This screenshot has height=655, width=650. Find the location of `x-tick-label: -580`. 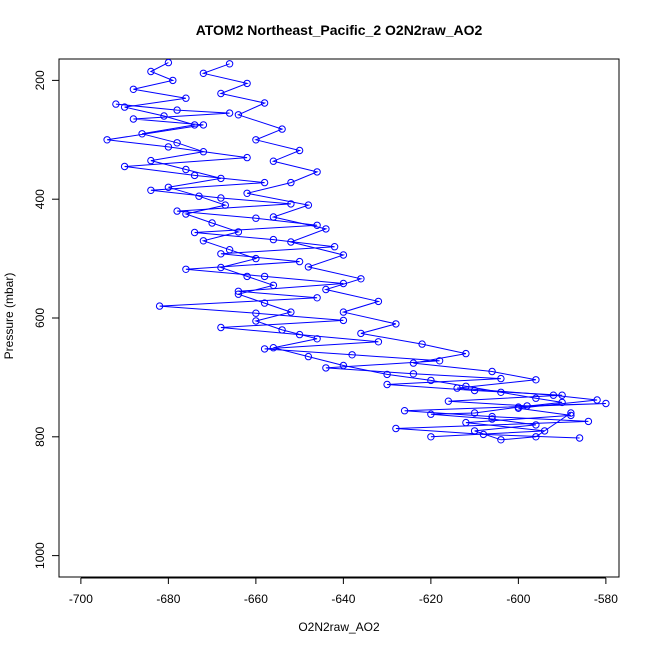

x-tick-label: -580 is located at coordinates (606, 599).